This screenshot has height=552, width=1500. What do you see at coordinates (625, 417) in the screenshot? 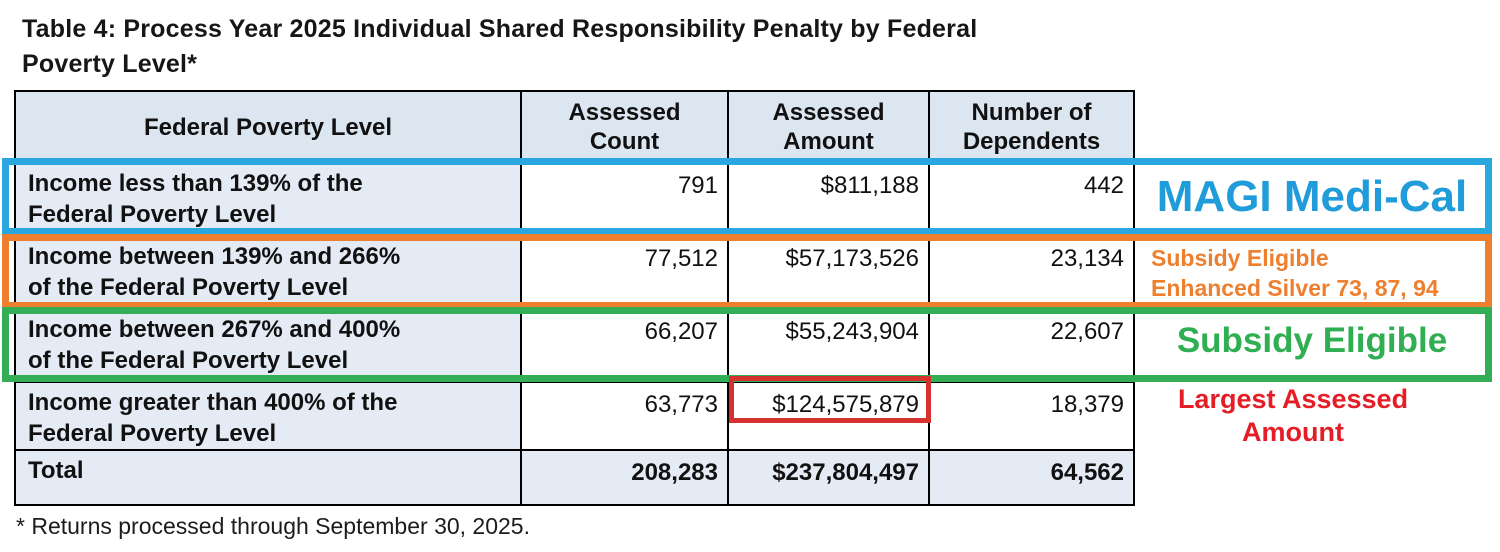
I see `assessed-count: 63,773` at bounding box center [625, 417].